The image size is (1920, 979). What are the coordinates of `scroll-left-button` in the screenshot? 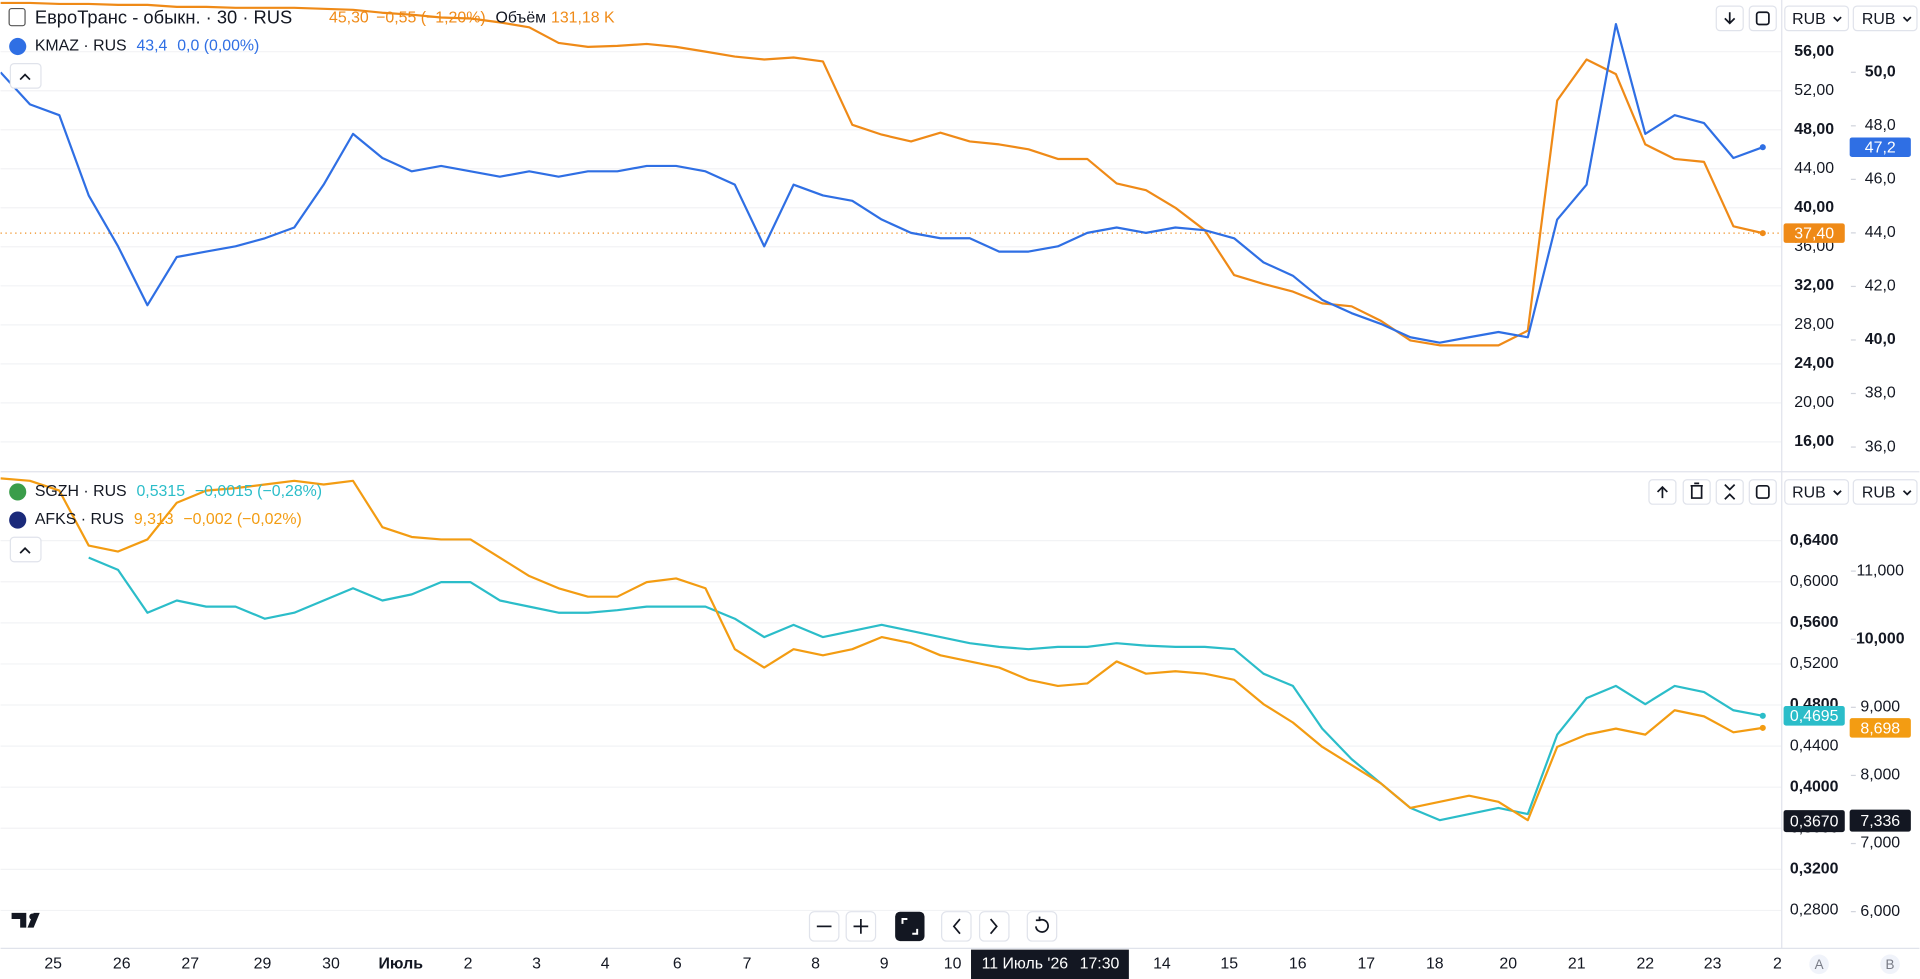 It's located at (956, 926).